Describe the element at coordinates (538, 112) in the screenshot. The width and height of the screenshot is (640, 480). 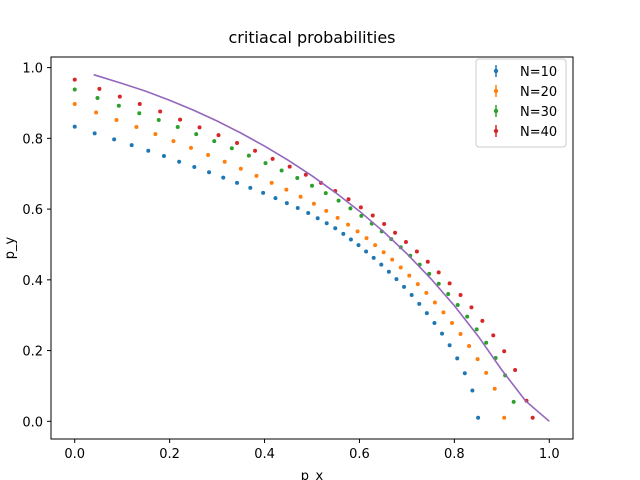
I see `legend-label: N=30` at that location.